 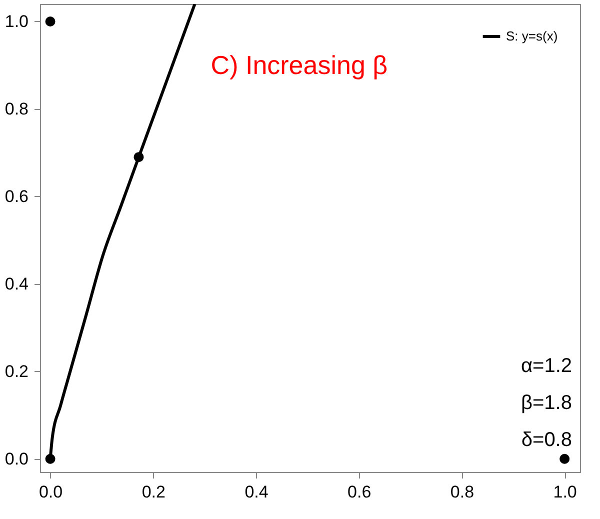 What do you see at coordinates (256, 492) in the screenshot?
I see `x-tick-label: 0.4` at bounding box center [256, 492].